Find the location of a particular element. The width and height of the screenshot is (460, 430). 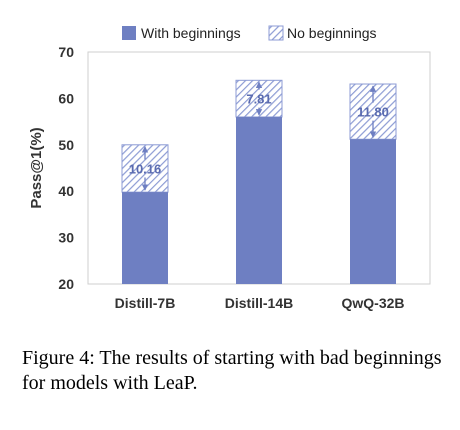

y-tick-label: 60 is located at coordinates (66, 98).